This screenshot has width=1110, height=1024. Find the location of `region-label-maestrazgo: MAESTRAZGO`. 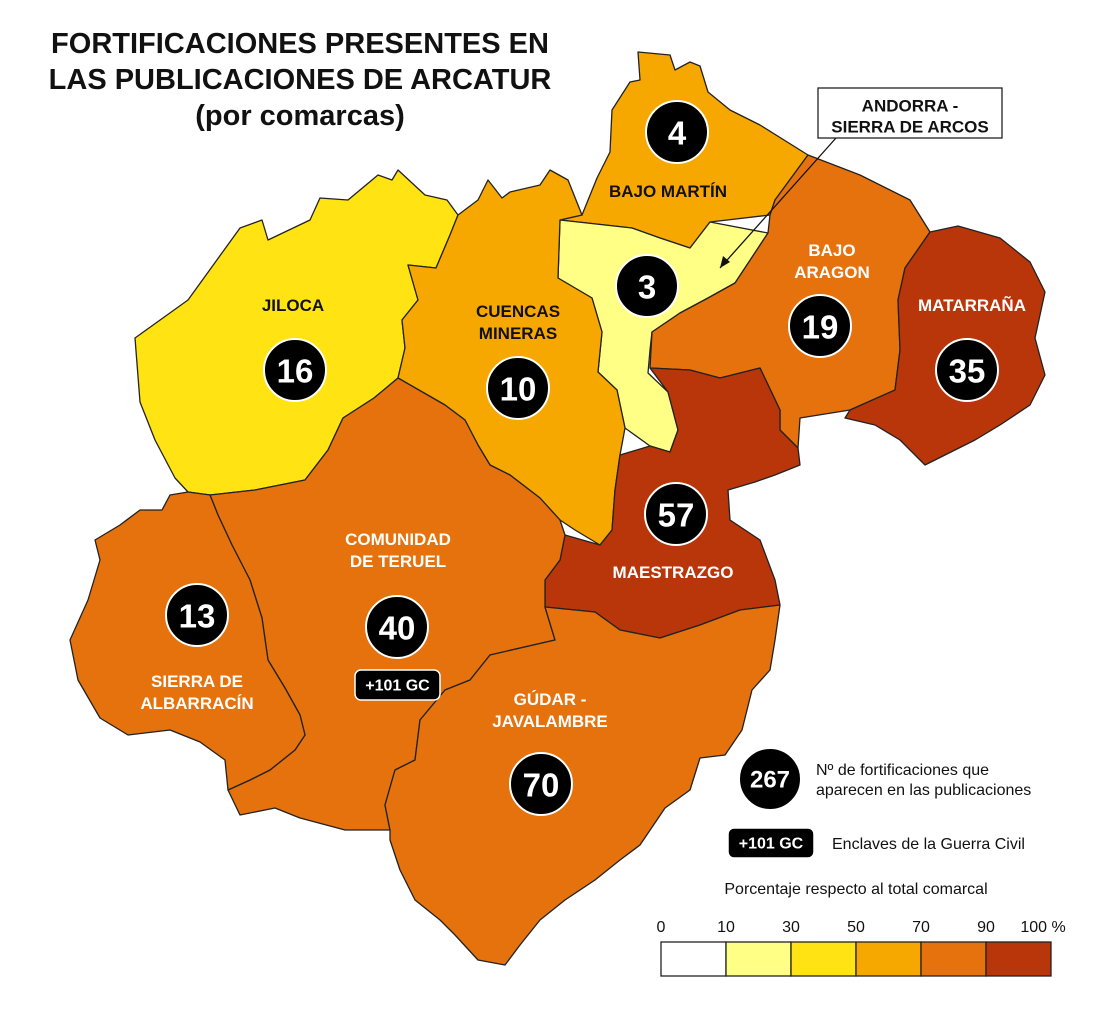

region-label-maestrazgo: MAESTRAZGO is located at coordinates (673, 572).